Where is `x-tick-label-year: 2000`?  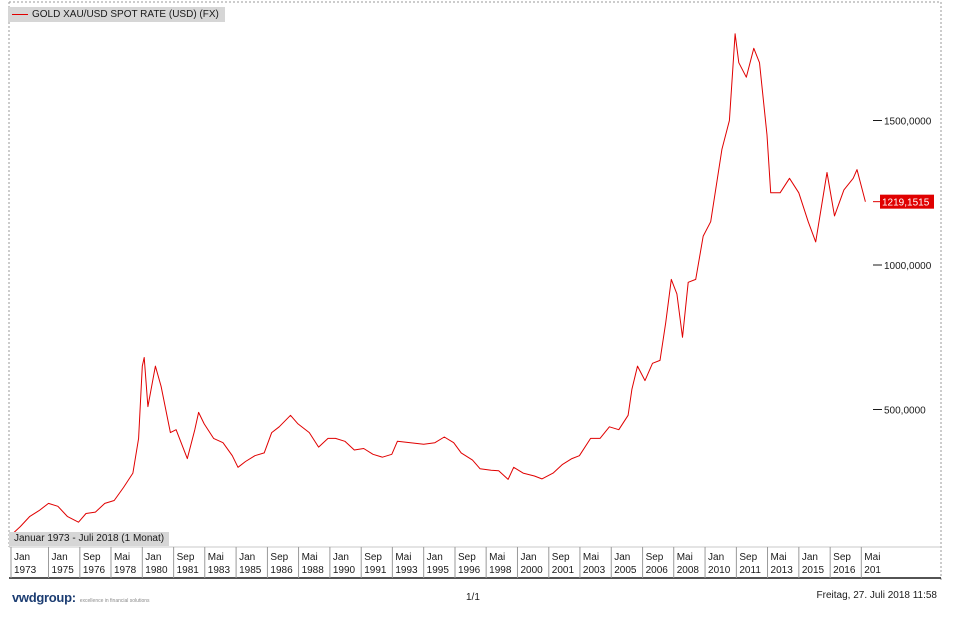 x-tick-label-year: 2000 is located at coordinates (531, 570).